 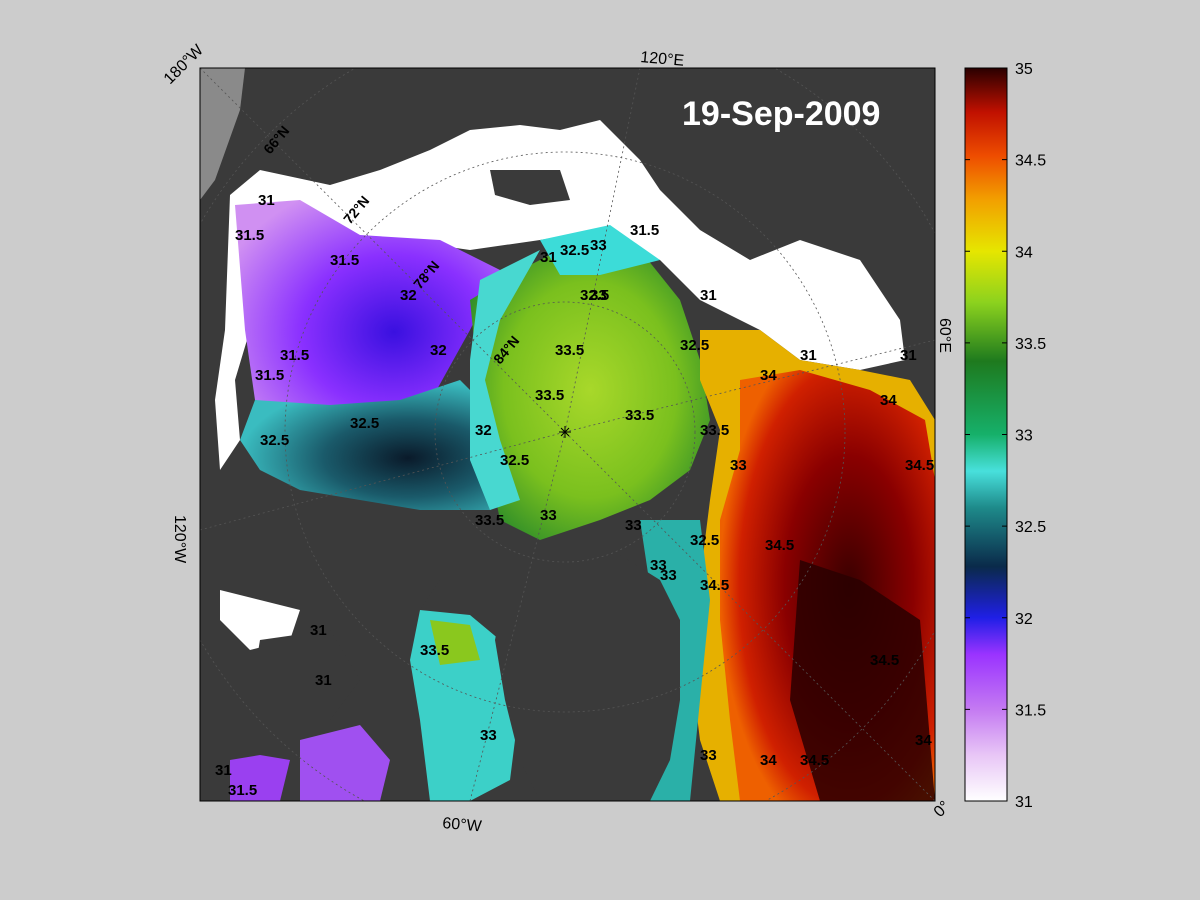 What do you see at coordinates (1024, 802) in the screenshot?
I see `colorbar-tick-label: 31` at bounding box center [1024, 802].